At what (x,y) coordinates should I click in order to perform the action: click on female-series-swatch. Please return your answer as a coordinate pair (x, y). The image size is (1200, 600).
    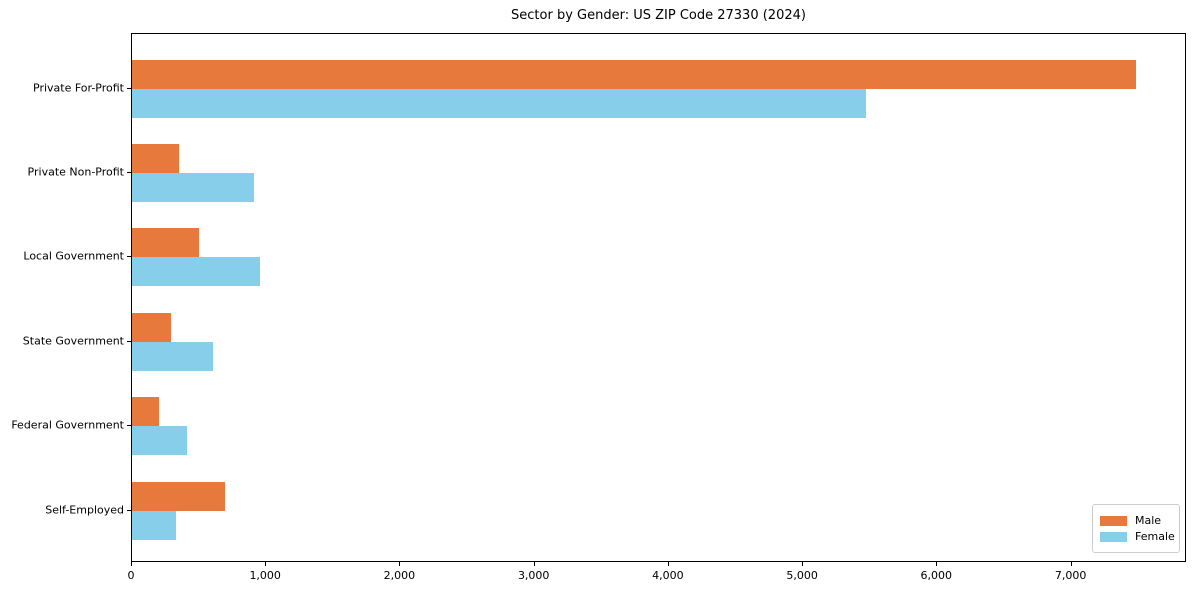
    Looking at the image, I should click on (1113, 536).